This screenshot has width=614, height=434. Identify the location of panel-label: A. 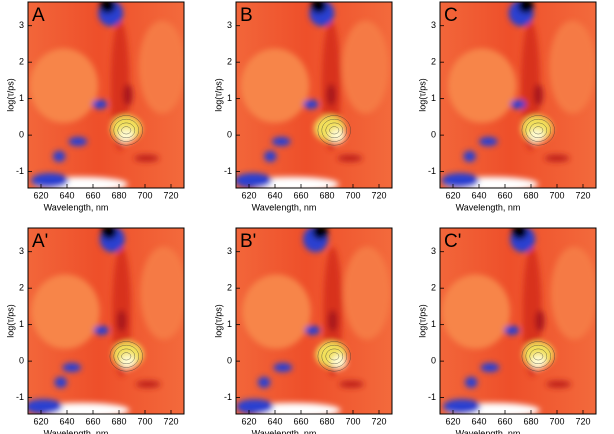
(38, 15).